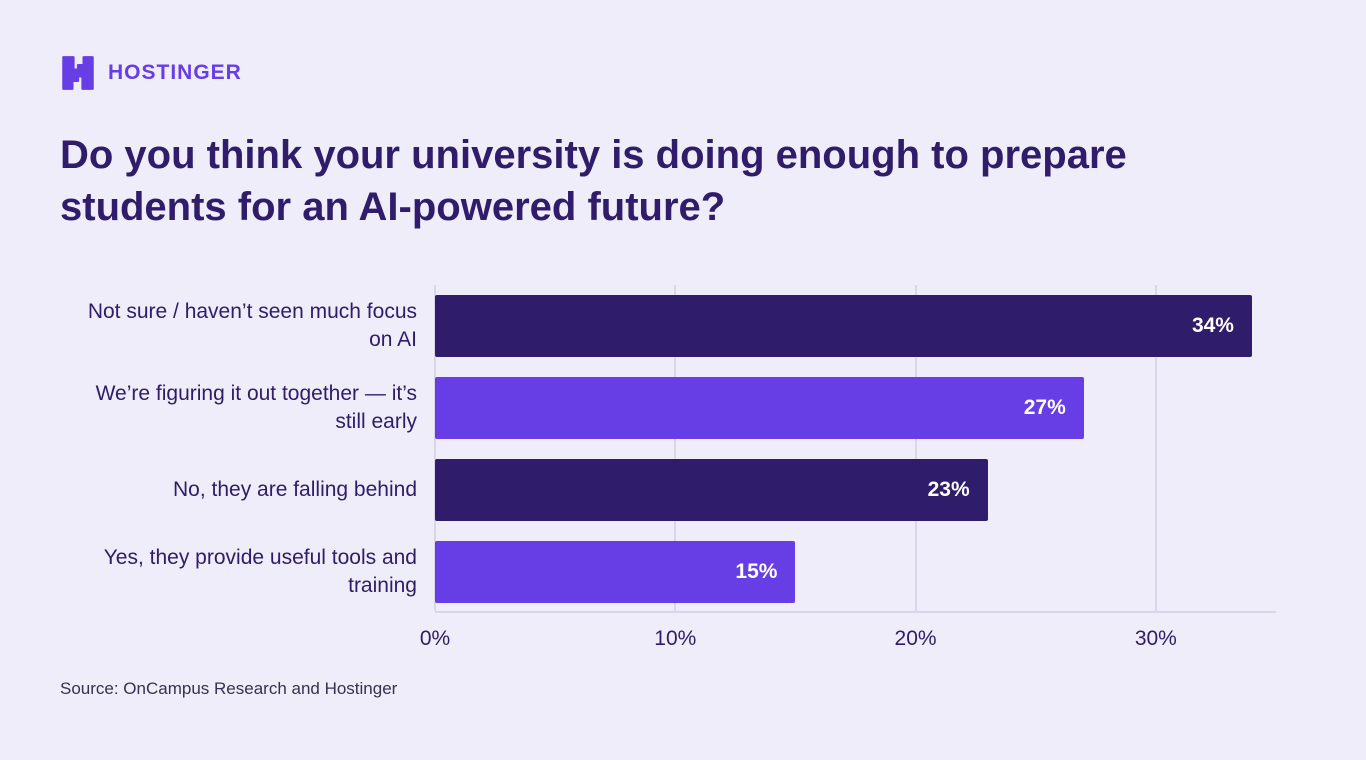 This screenshot has height=760, width=1366. I want to click on hostinger-logo-icon, so click(78, 73).